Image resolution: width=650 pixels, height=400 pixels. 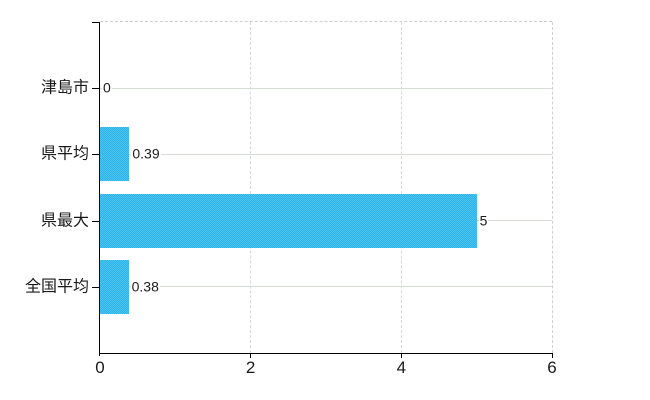 I want to click on category-label: 県最大, so click(x=64, y=221).